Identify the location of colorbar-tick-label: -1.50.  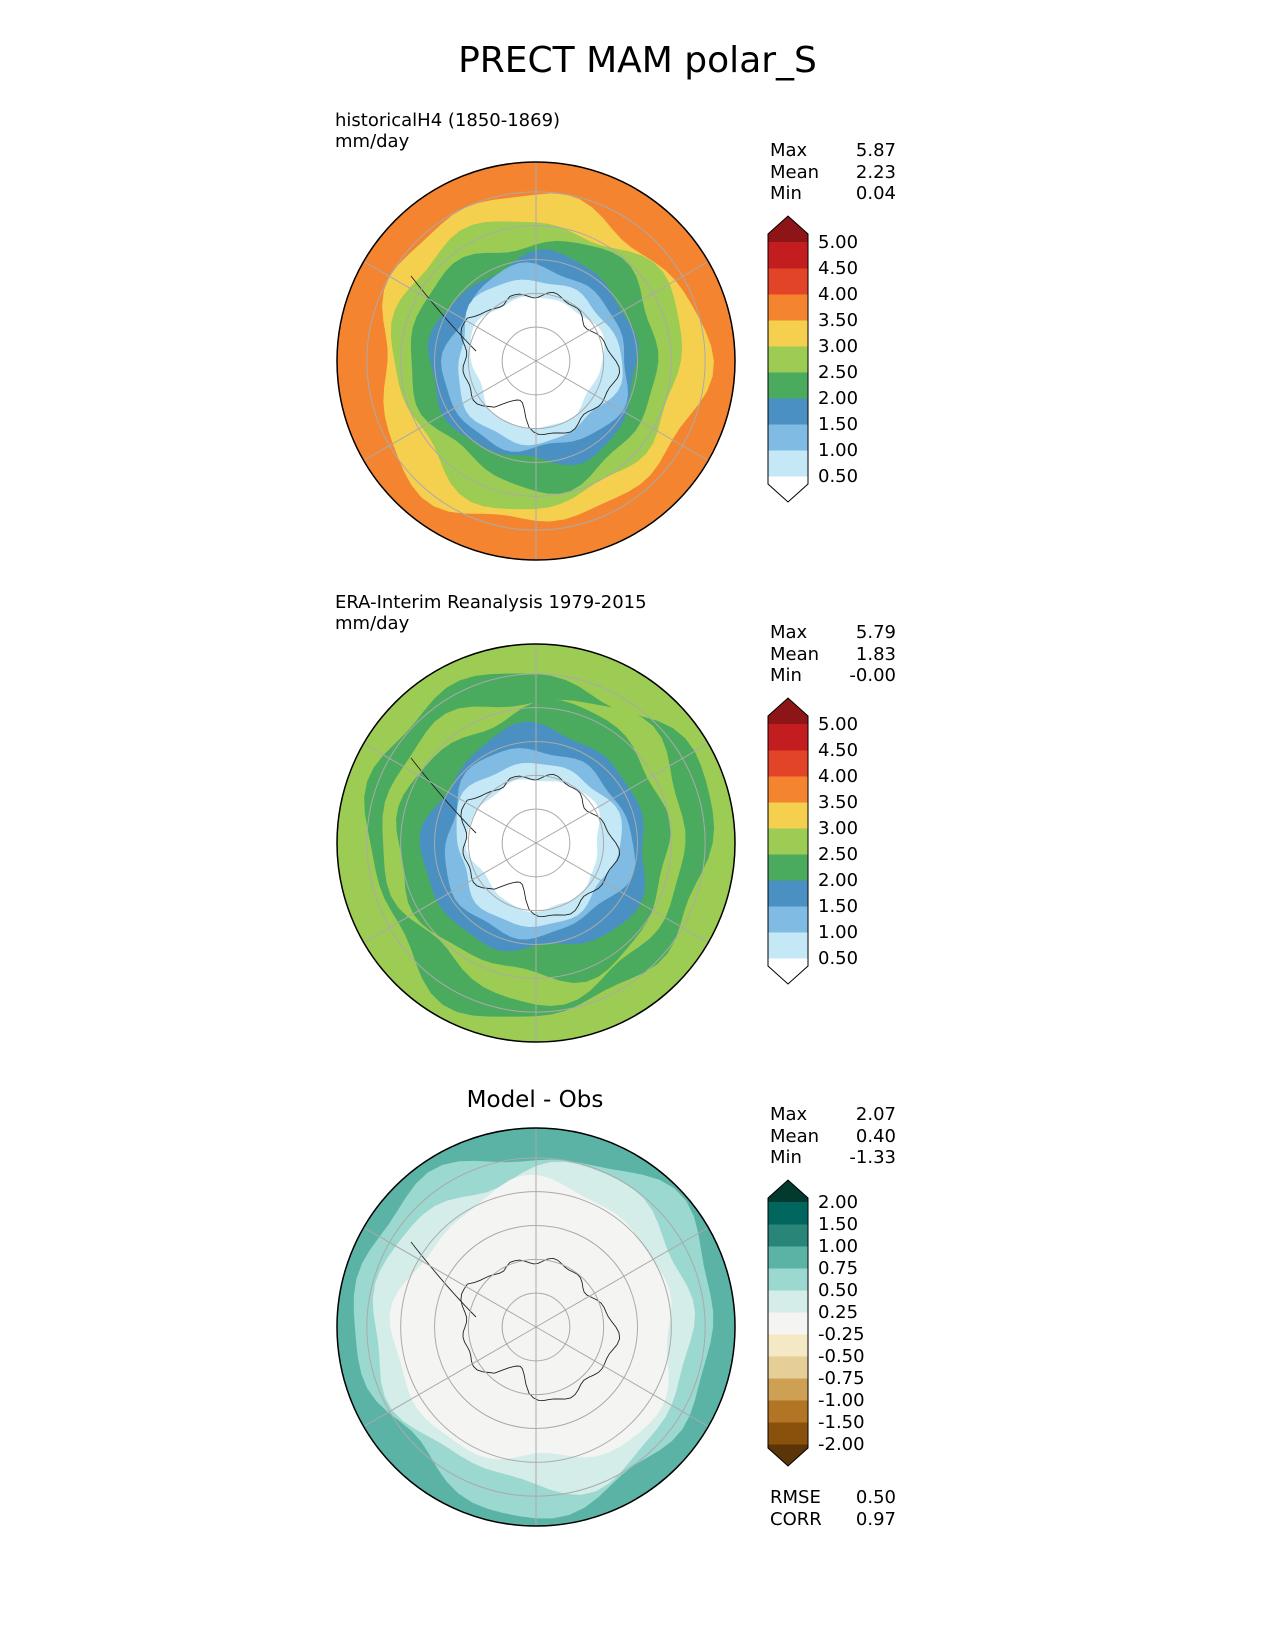
(841, 1422).